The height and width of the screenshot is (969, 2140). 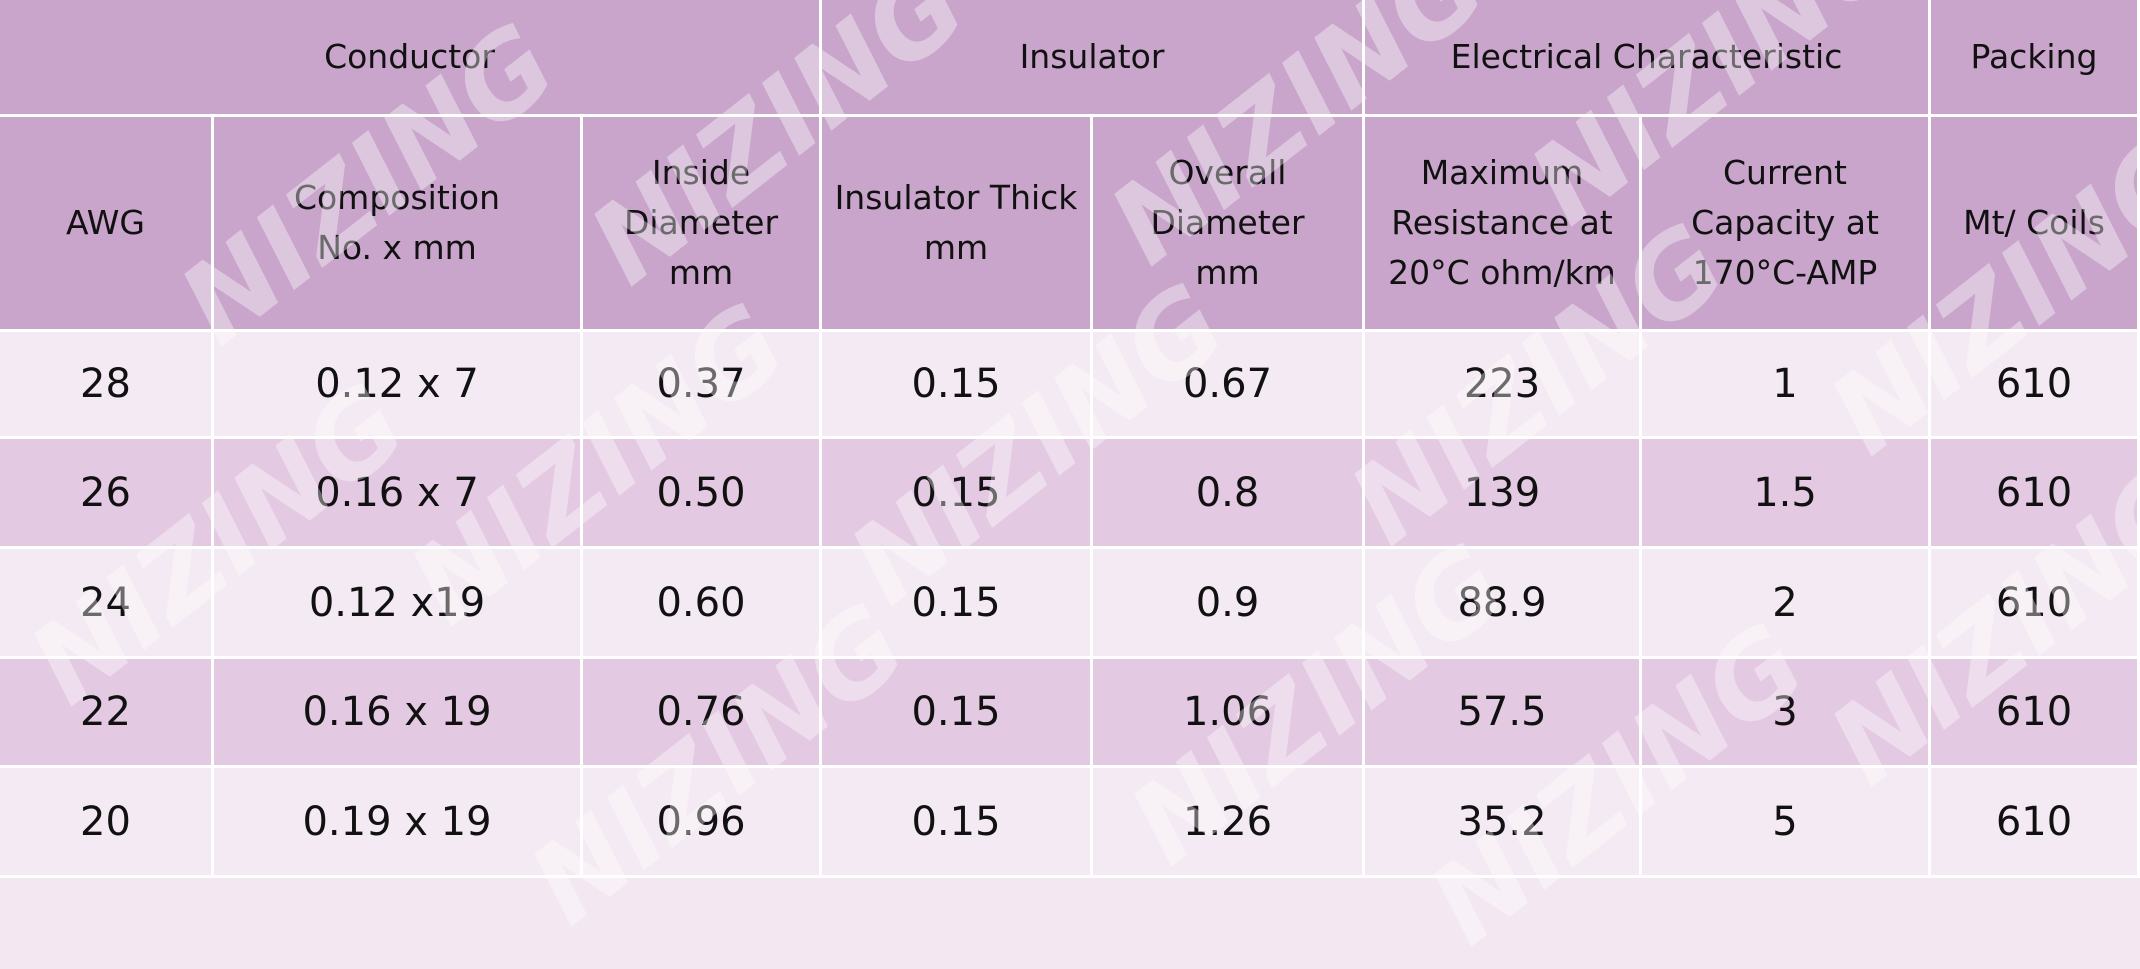 What do you see at coordinates (702, 713) in the screenshot?
I see `table-cell: 0.76` at bounding box center [702, 713].